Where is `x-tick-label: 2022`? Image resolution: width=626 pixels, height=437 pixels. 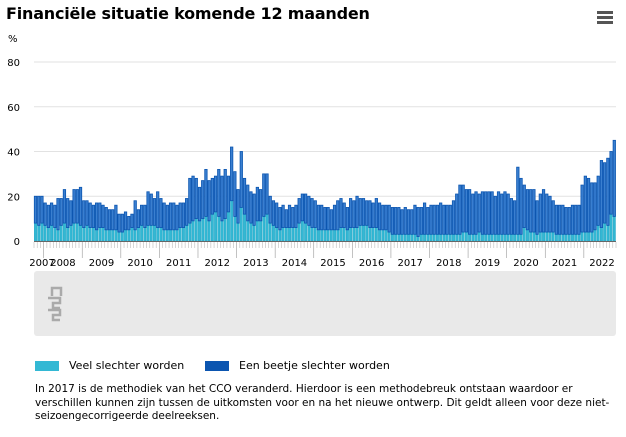
x-tick-label: 2022 is located at coordinates (601, 263).